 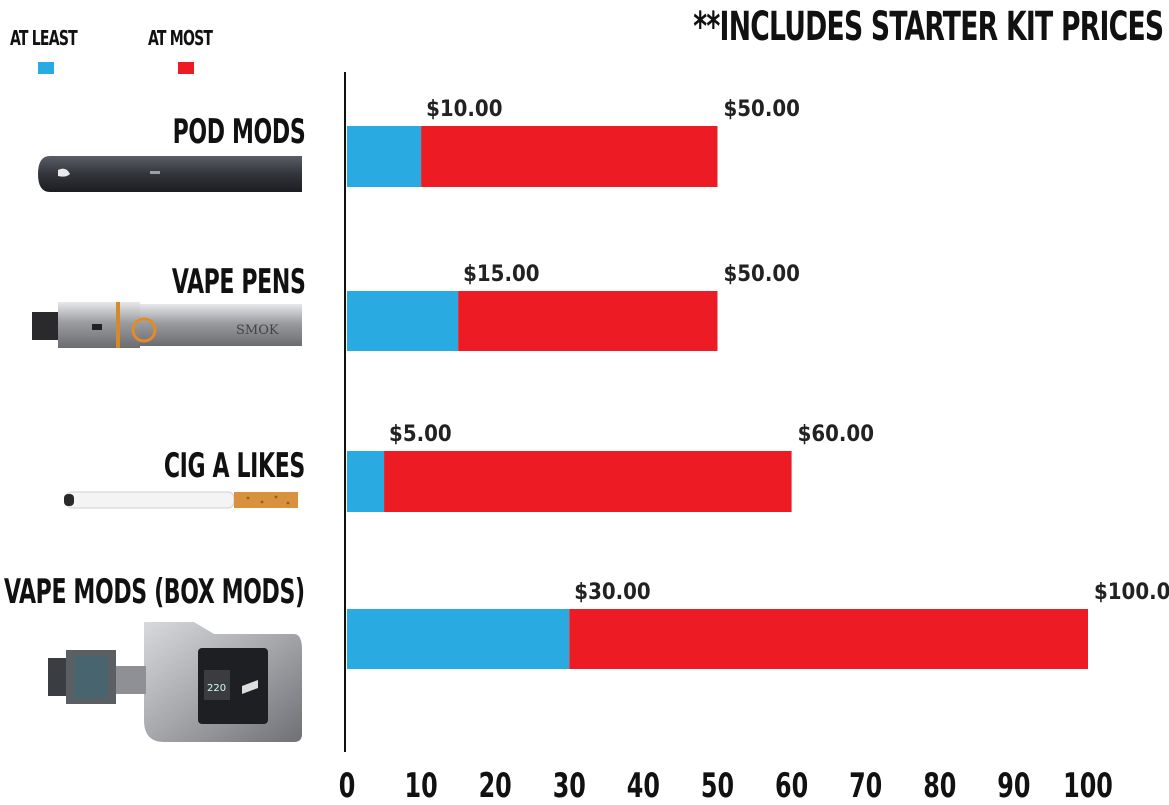 What do you see at coordinates (238, 132) in the screenshot?
I see `category-label-pod-mods: POD MODS` at bounding box center [238, 132].